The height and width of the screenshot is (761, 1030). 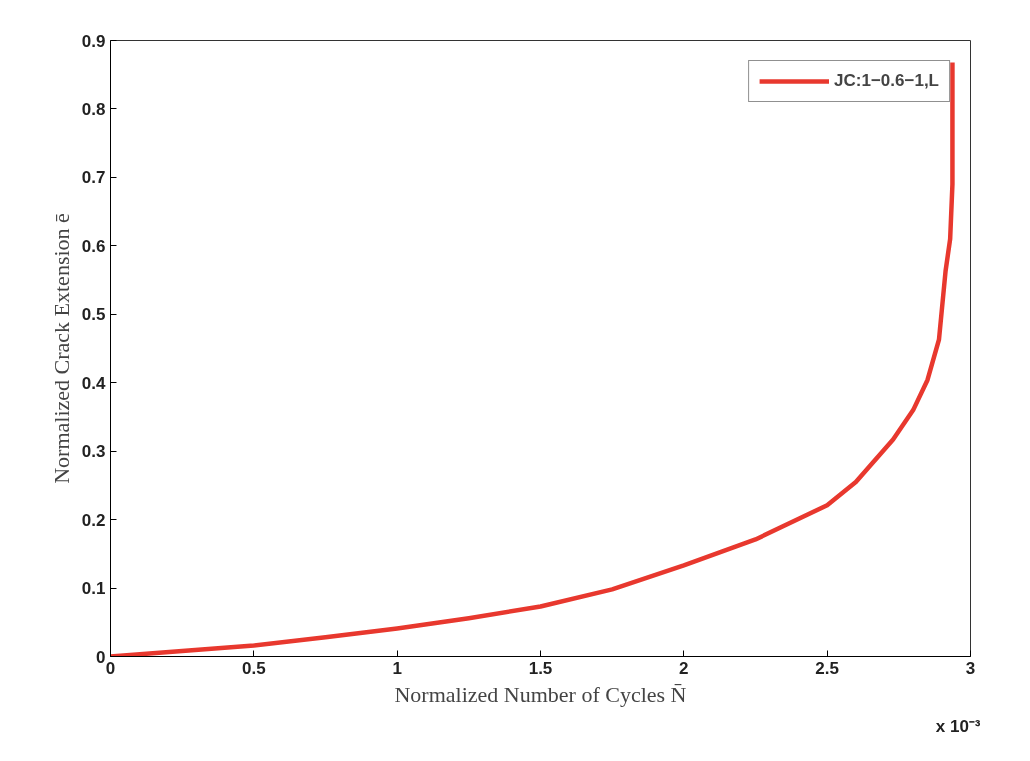 What do you see at coordinates (94, 383) in the screenshot?
I see `y-tick-label: 0.4` at bounding box center [94, 383].